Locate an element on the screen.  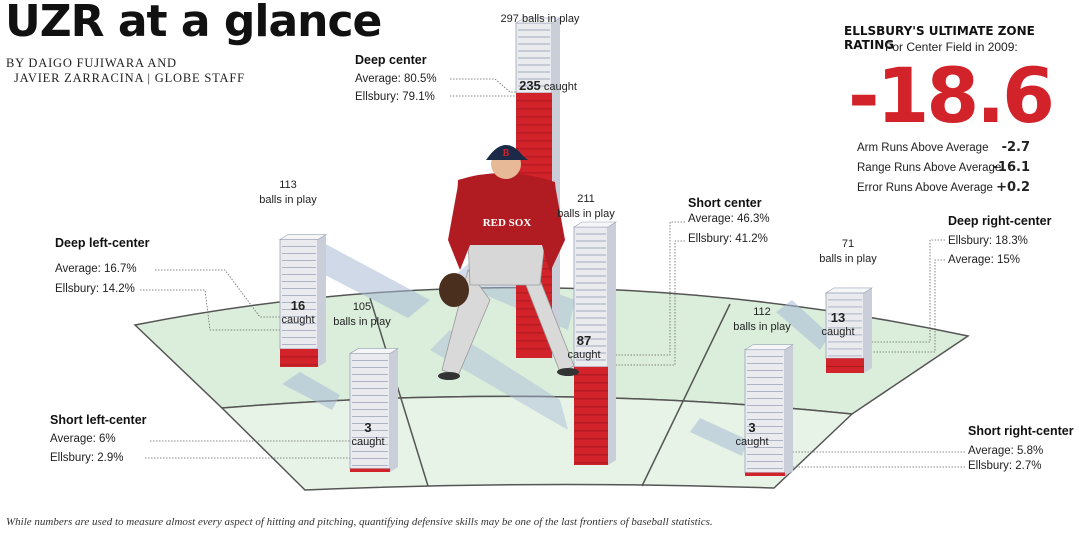
balls-in-play-deep-center: 297 balls in play is located at coordinates (540, 19).